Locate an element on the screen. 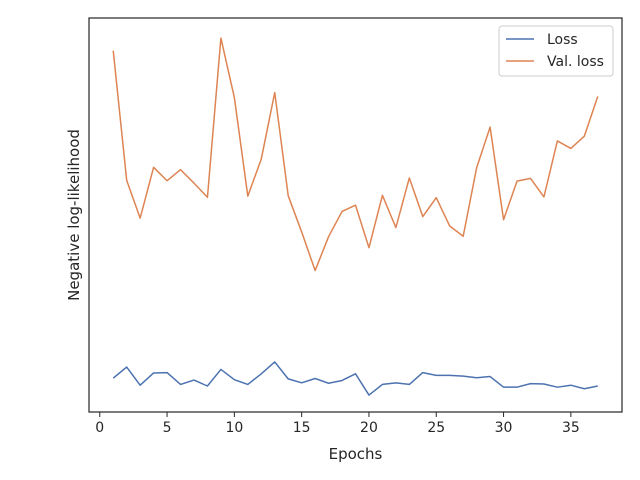 This screenshot has height=480, width=640. x-tick-label: 35 is located at coordinates (571, 428).